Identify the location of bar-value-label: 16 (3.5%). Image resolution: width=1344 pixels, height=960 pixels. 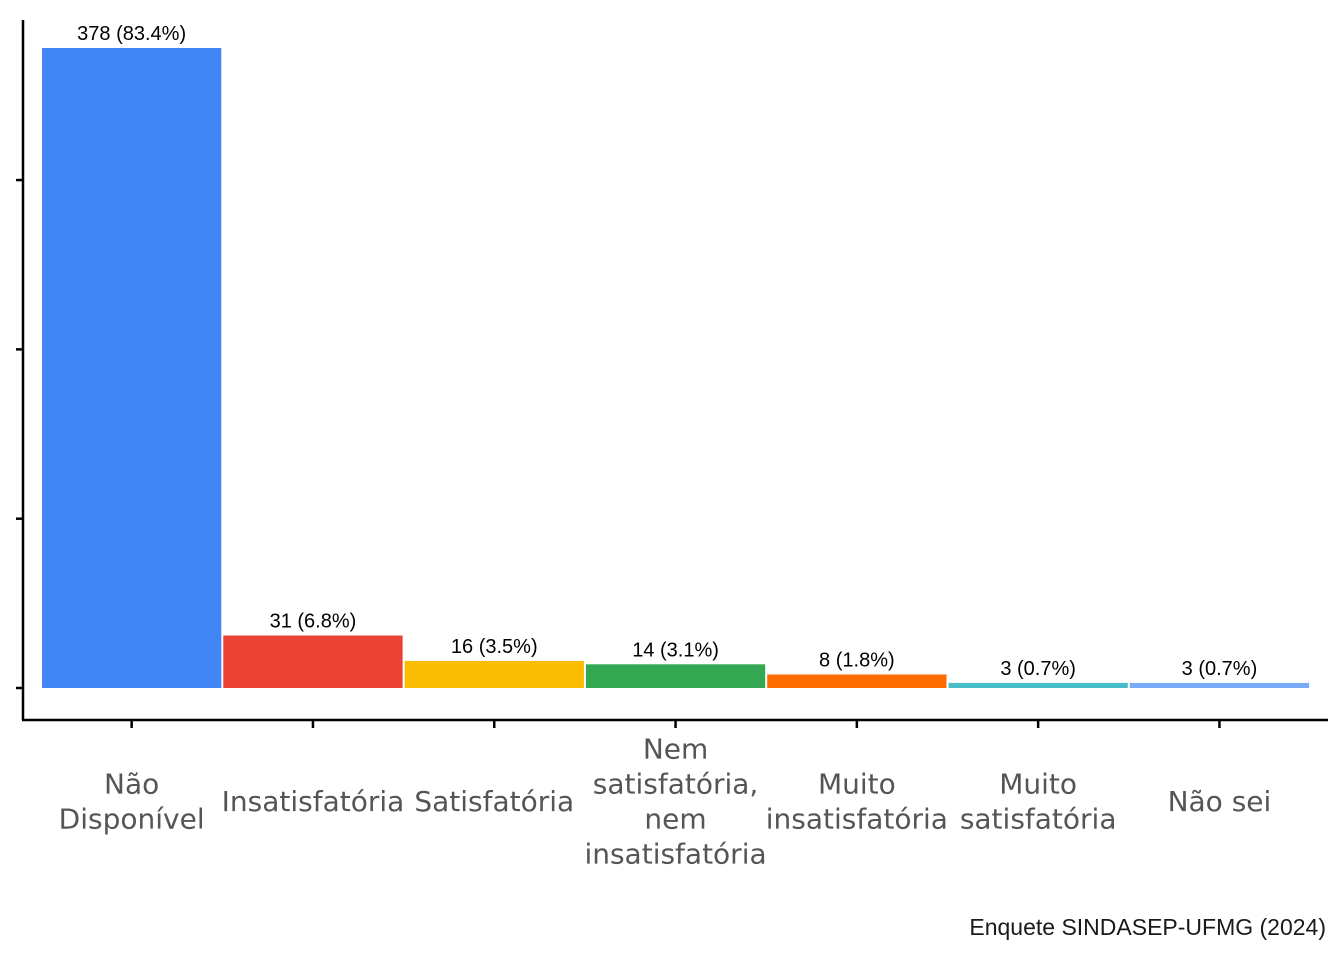
(494, 647).